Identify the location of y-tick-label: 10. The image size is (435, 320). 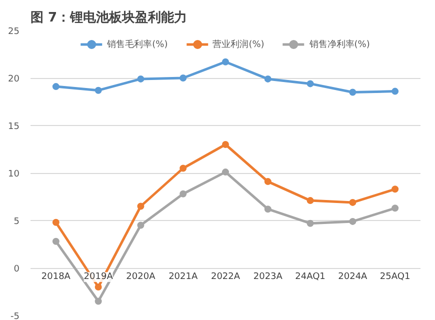
(14, 175).